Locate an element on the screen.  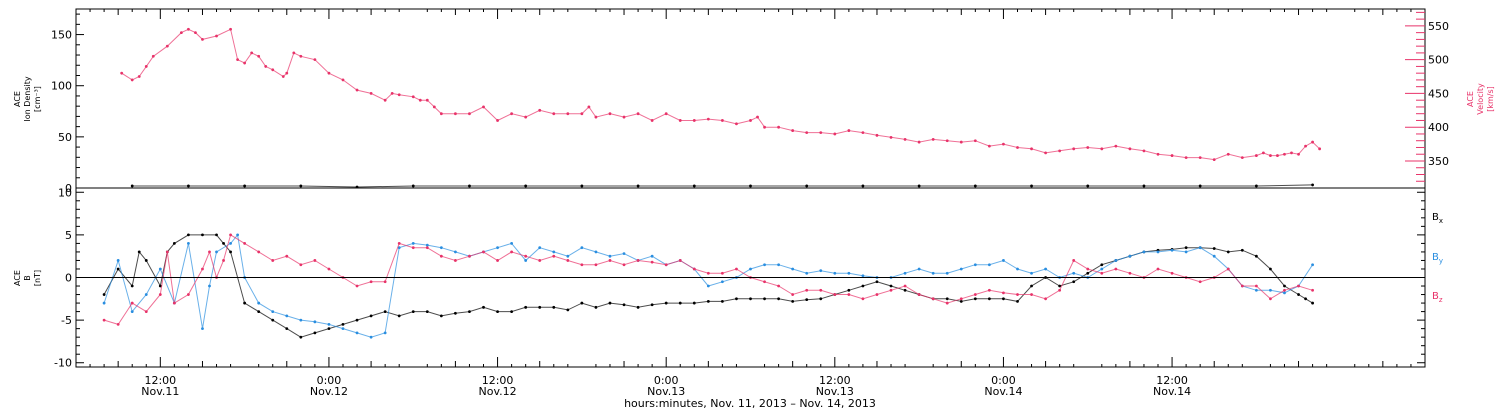
top-left-tick-label-1: 50 is located at coordinates (65, 137).